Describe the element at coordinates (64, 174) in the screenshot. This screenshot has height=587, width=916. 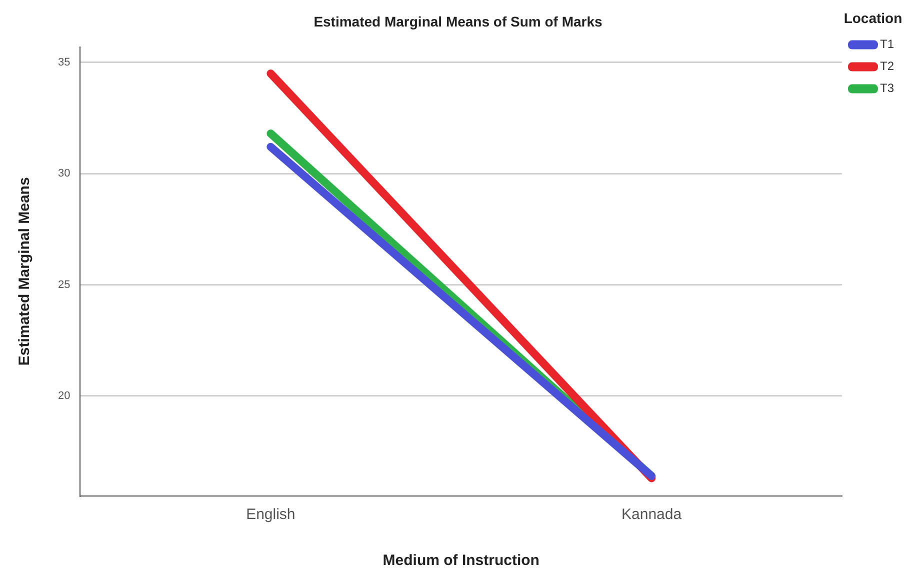
I see `y-tick-label: 30` at that location.